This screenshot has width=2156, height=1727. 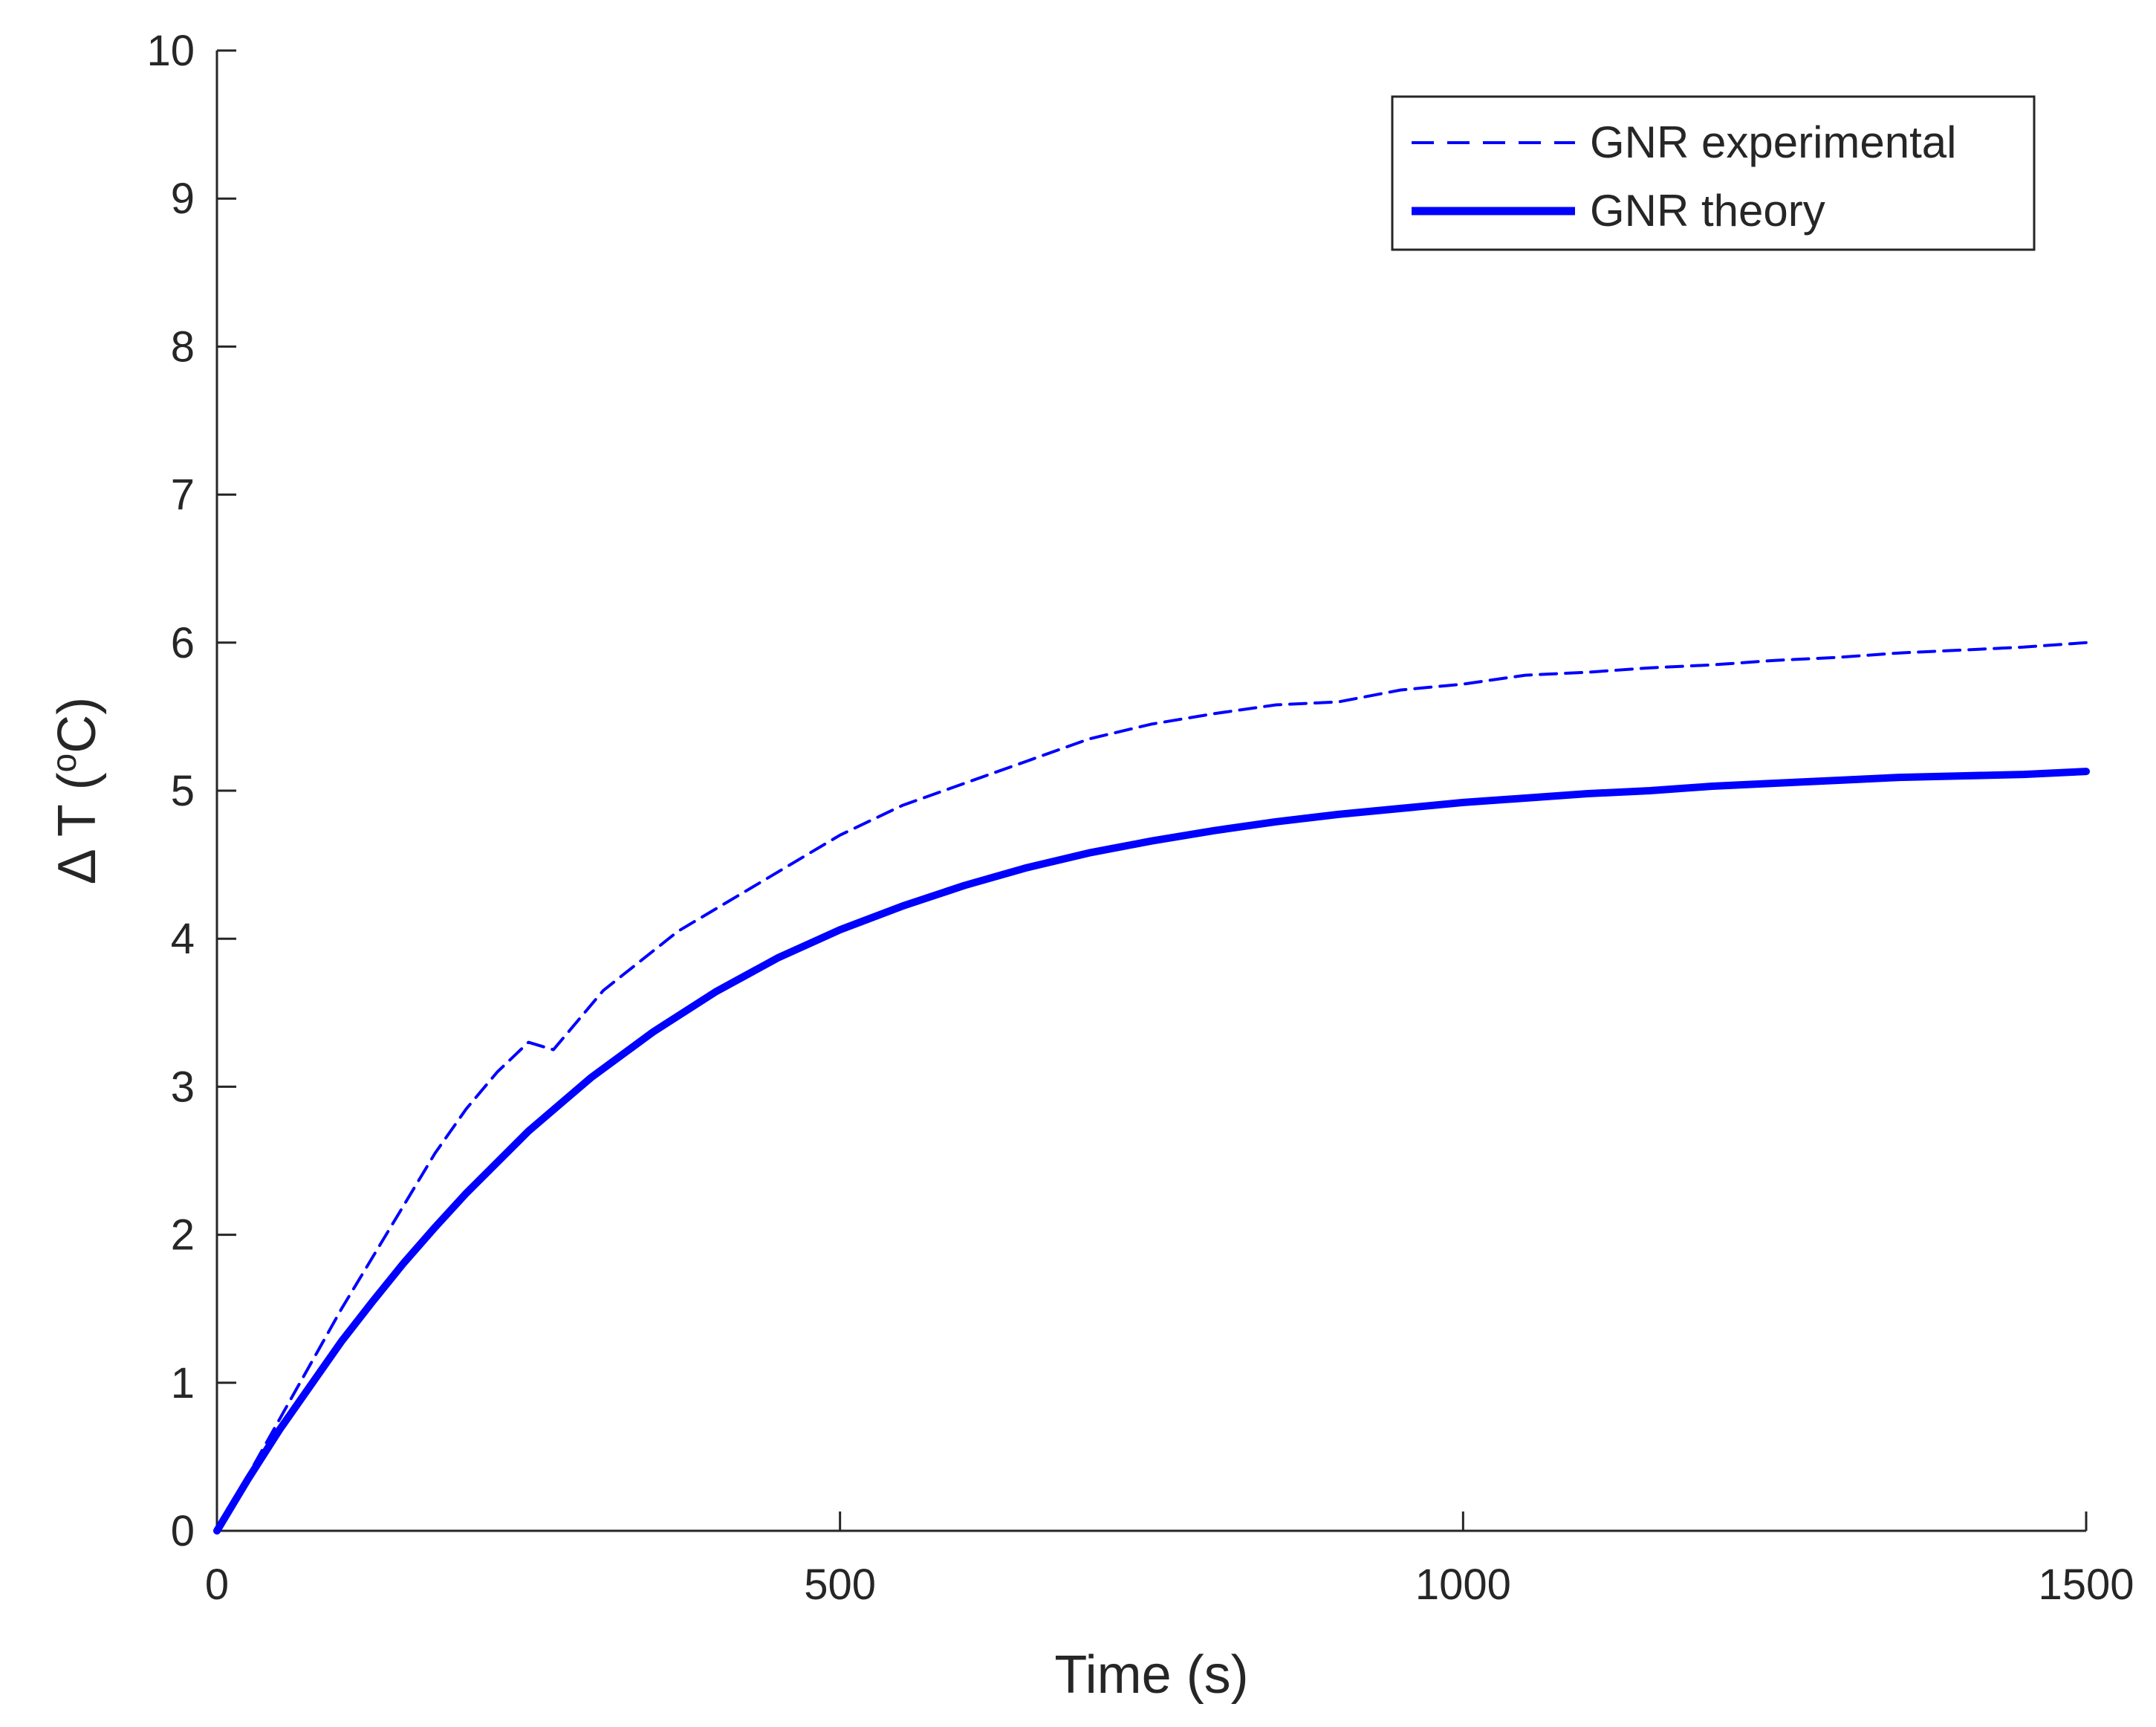 I want to click on x-tick-label: 1000, so click(x=1463, y=1585).